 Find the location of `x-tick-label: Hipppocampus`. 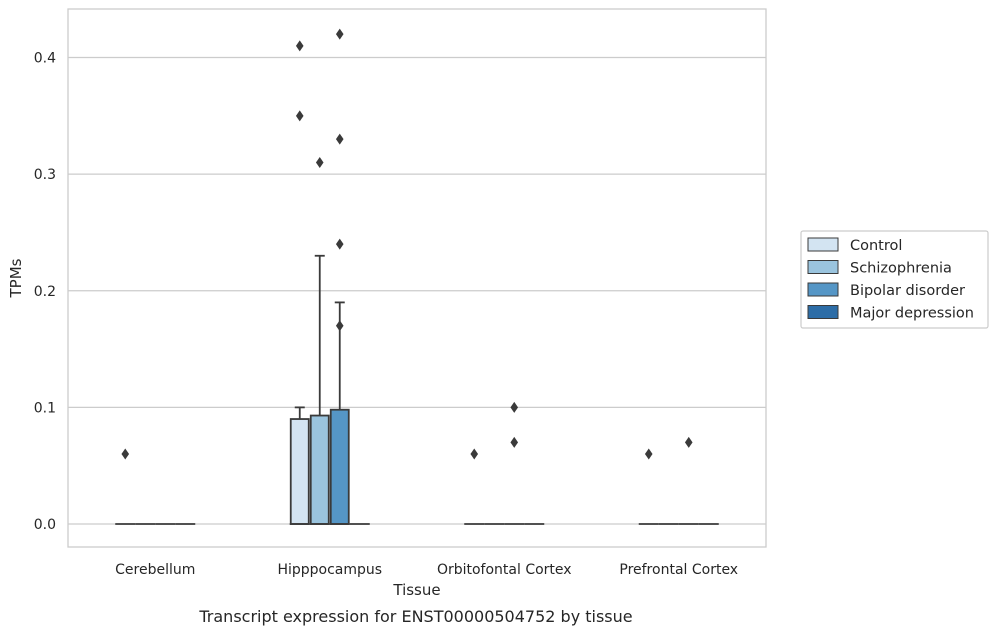

x-tick-label: Hipppocampus is located at coordinates (329, 570).